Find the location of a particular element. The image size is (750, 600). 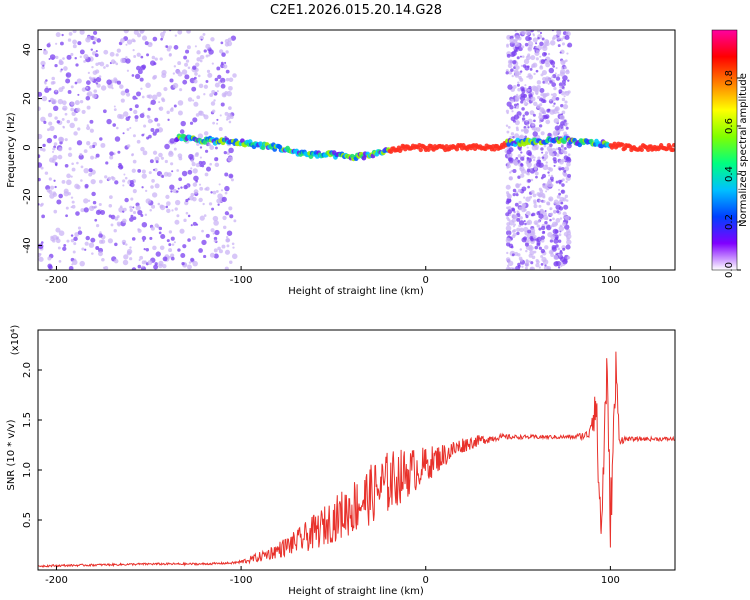

x-tick-label: -200 is located at coordinates (56, 280).